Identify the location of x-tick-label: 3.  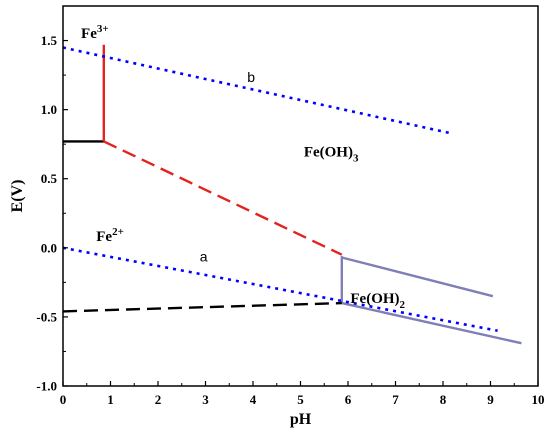
(205, 399).